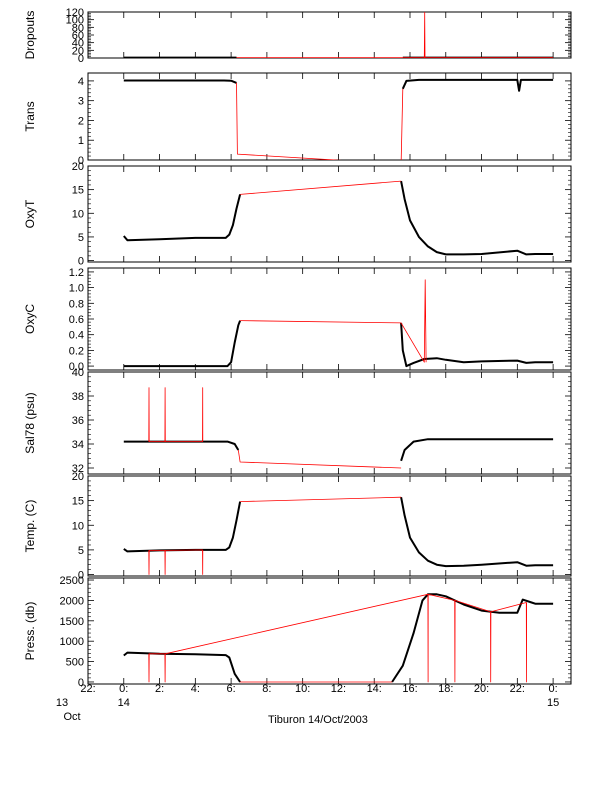 The image size is (612, 785). What do you see at coordinates (374, 689) in the screenshot?
I see `x-tick-label: 14:` at bounding box center [374, 689].